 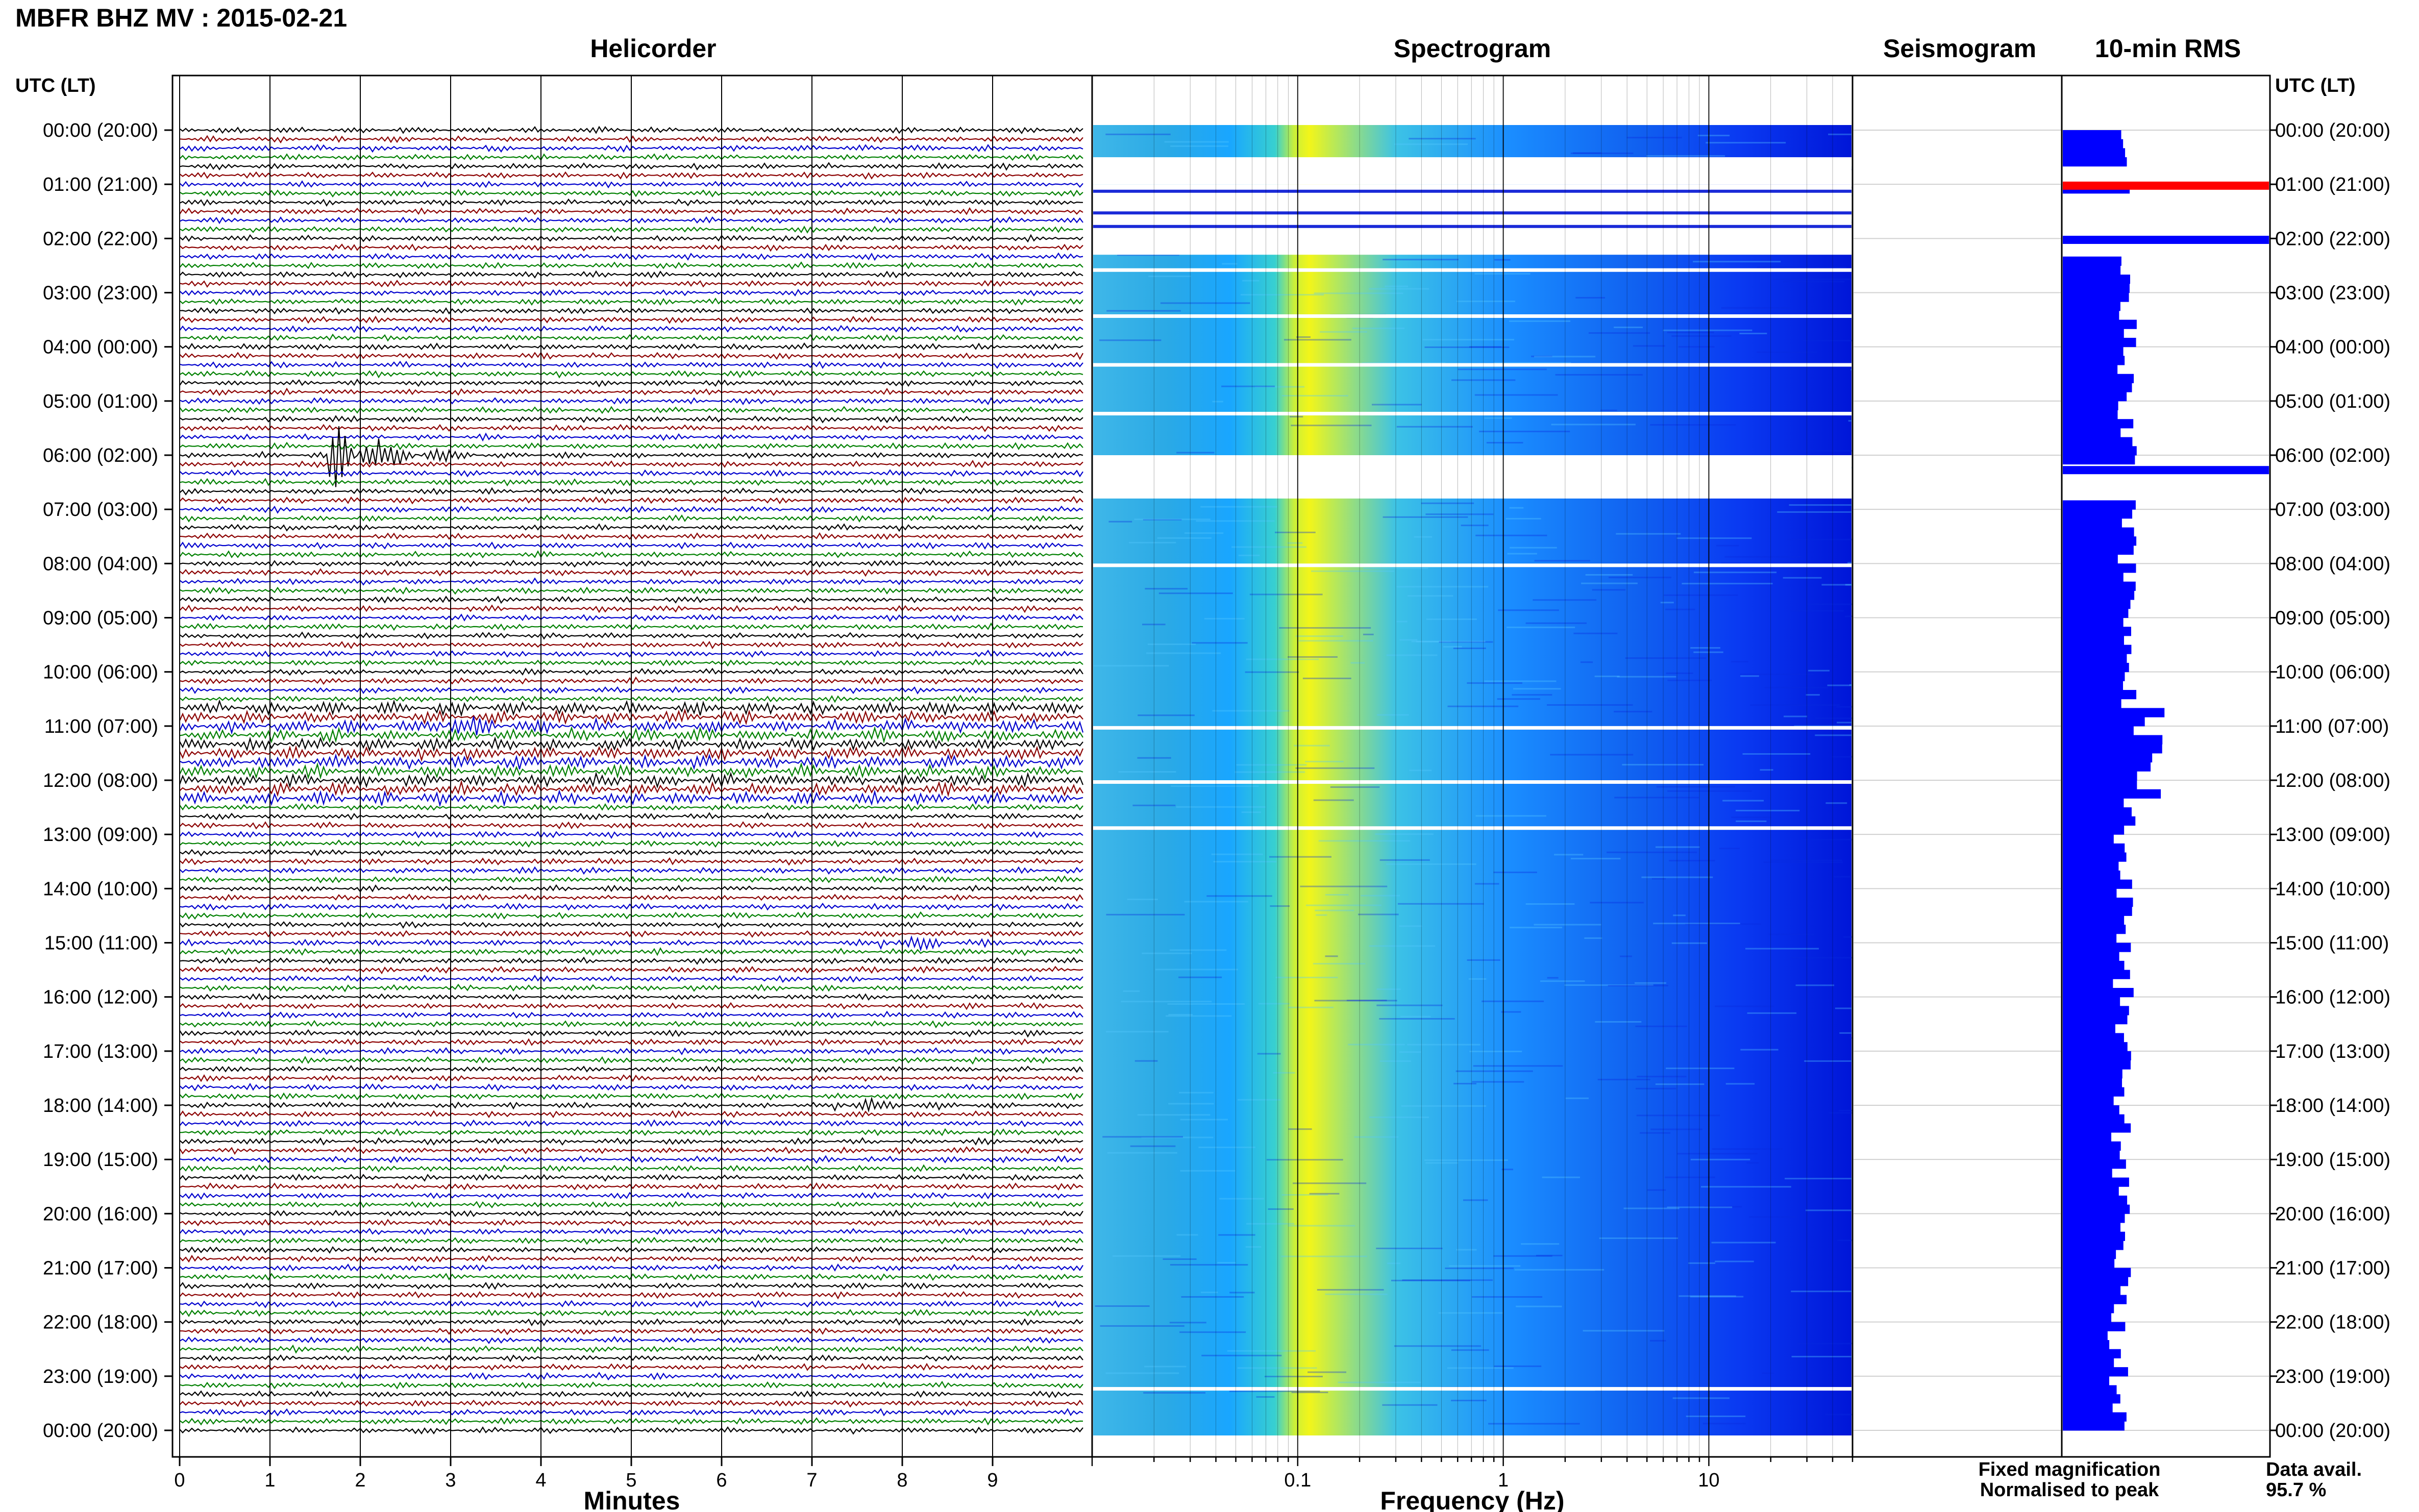 I want to click on time-label-left: 05:00 (01:00), so click(x=100, y=401).